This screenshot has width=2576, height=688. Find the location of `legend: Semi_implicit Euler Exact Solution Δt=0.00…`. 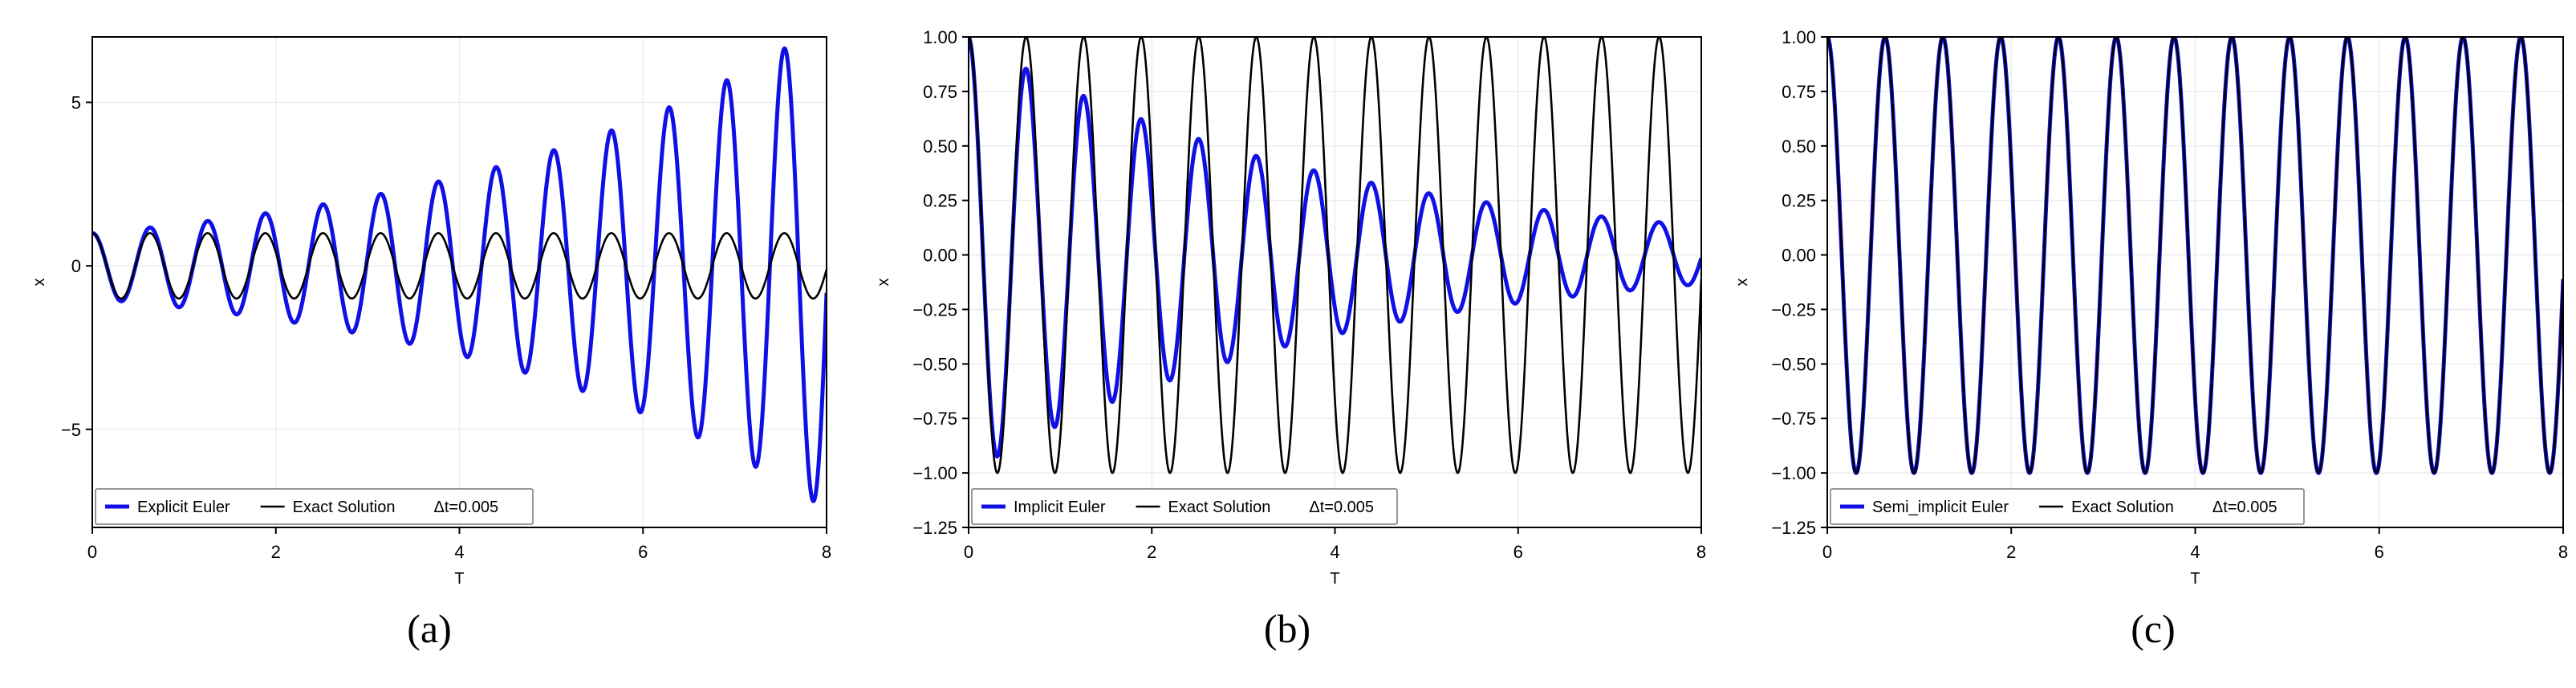

legend: Semi_implicit Euler Exact Solution Δt=0.00… is located at coordinates (2068, 507).